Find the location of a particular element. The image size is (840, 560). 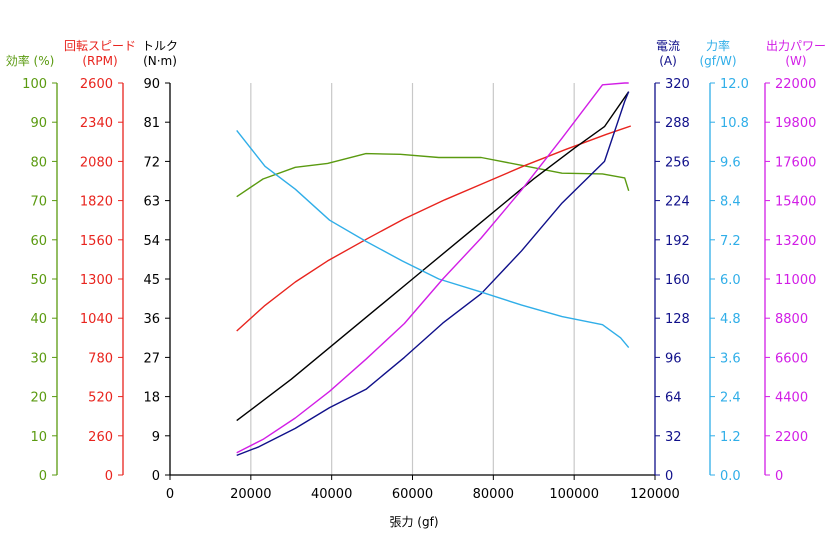

y-tick-label: 288 is located at coordinates (677, 123).